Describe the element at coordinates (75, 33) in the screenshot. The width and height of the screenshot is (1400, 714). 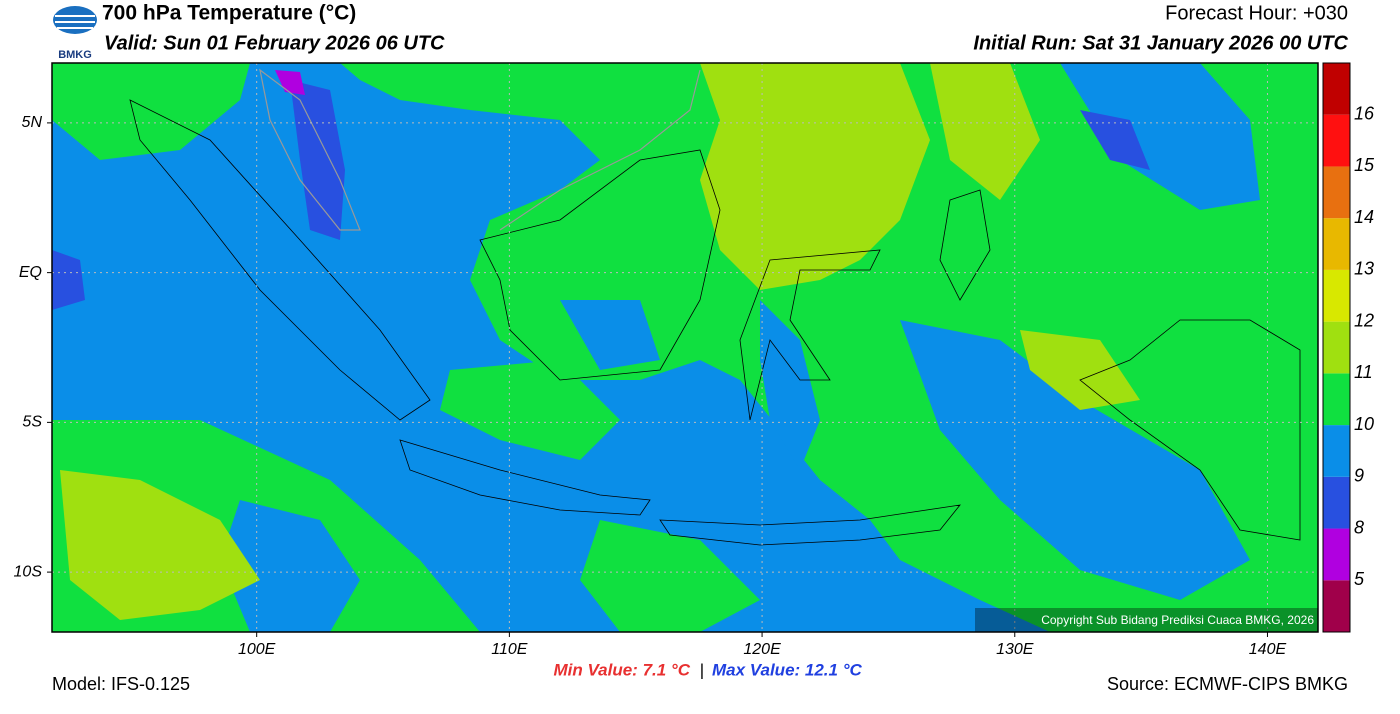
I see `logo: BMKG` at that location.